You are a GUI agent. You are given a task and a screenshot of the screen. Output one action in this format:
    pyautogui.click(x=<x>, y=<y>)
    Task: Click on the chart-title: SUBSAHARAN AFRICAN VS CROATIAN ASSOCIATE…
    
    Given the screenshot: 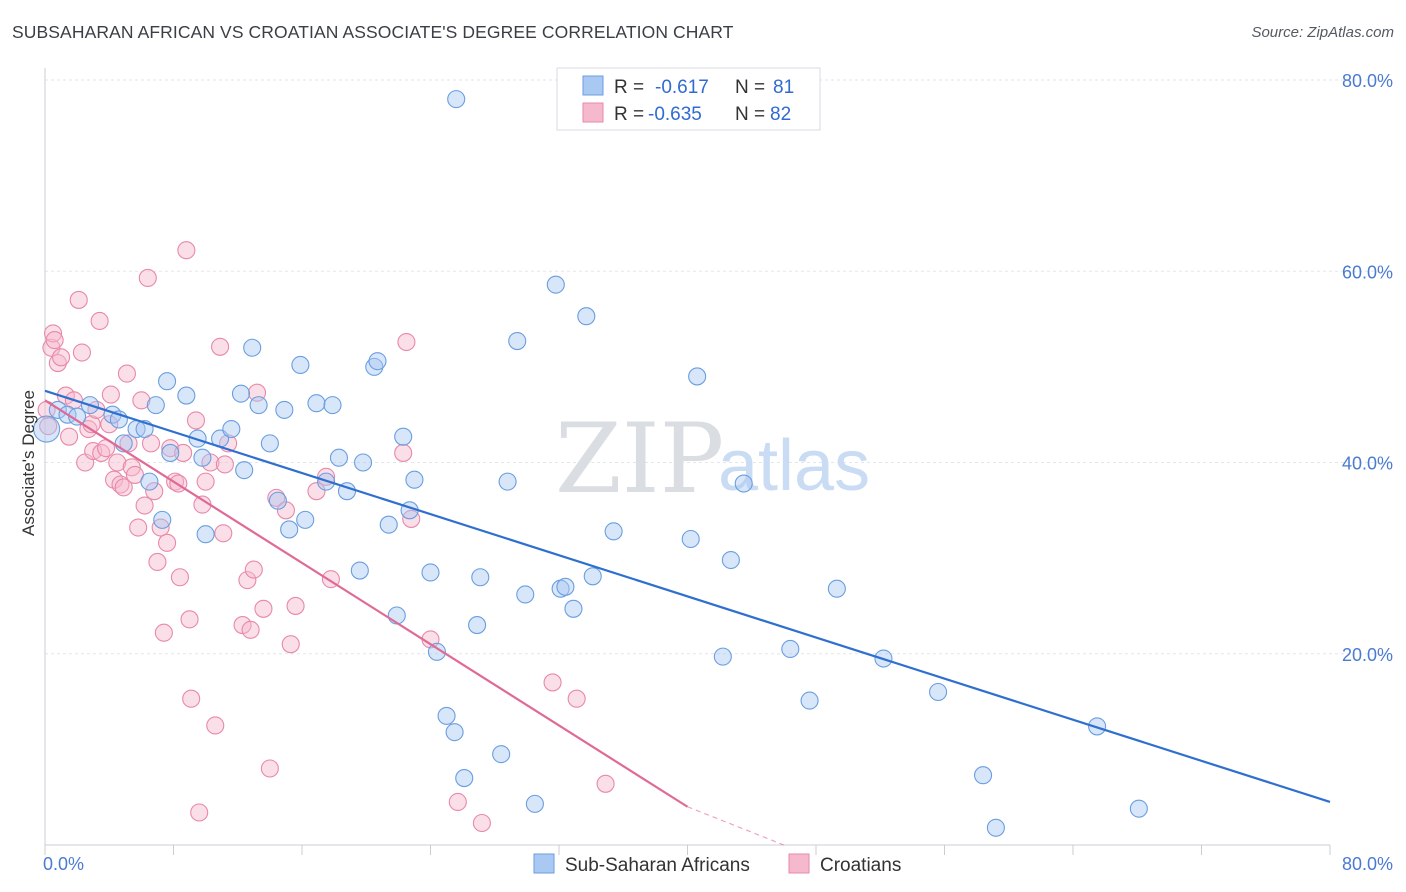 What is the action you would take?
    pyautogui.click(x=373, y=32)
    